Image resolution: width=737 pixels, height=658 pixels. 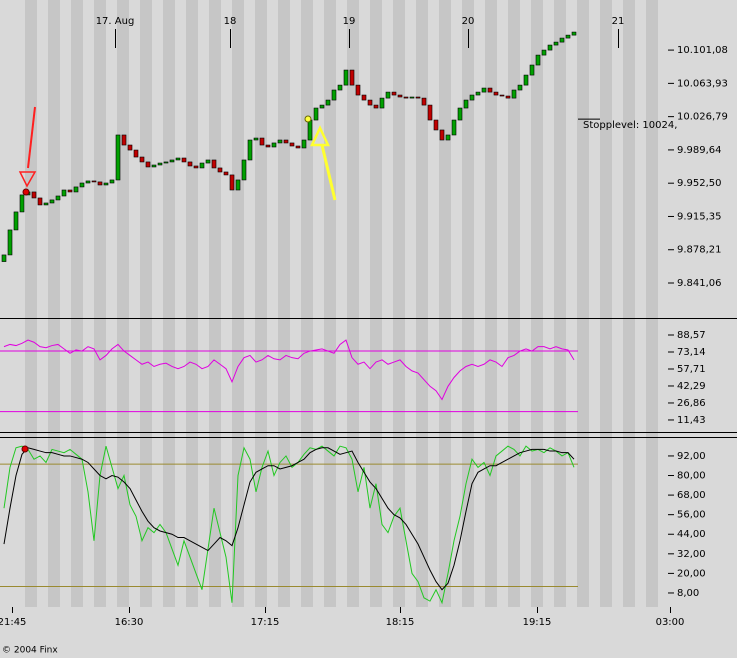 I want to click on date-label: 20, so click(x=468, y=21).